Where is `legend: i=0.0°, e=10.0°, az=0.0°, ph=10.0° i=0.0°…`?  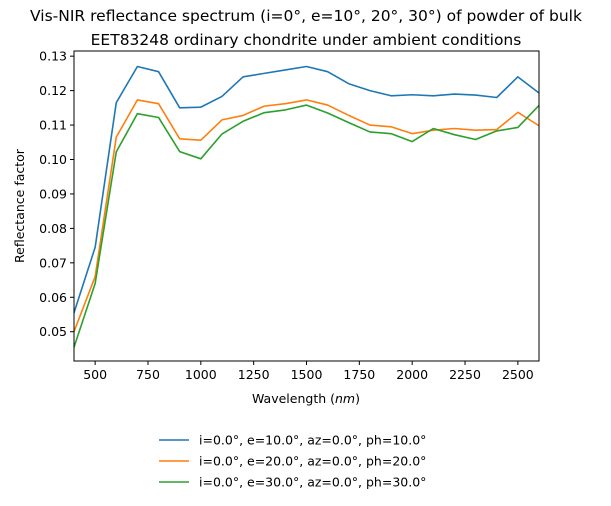
legend: i=0.0°, e=10.0°, az=0.0°, ph=10.0° i=0.0°… is located at coordinates (292, 461).